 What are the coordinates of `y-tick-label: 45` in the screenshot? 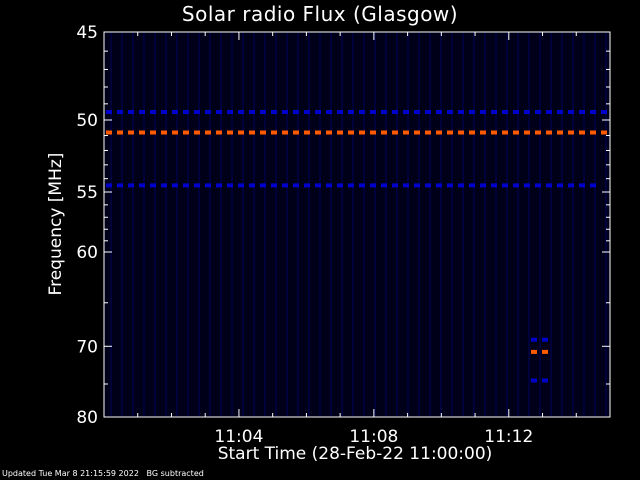 It's located at (87, 33).